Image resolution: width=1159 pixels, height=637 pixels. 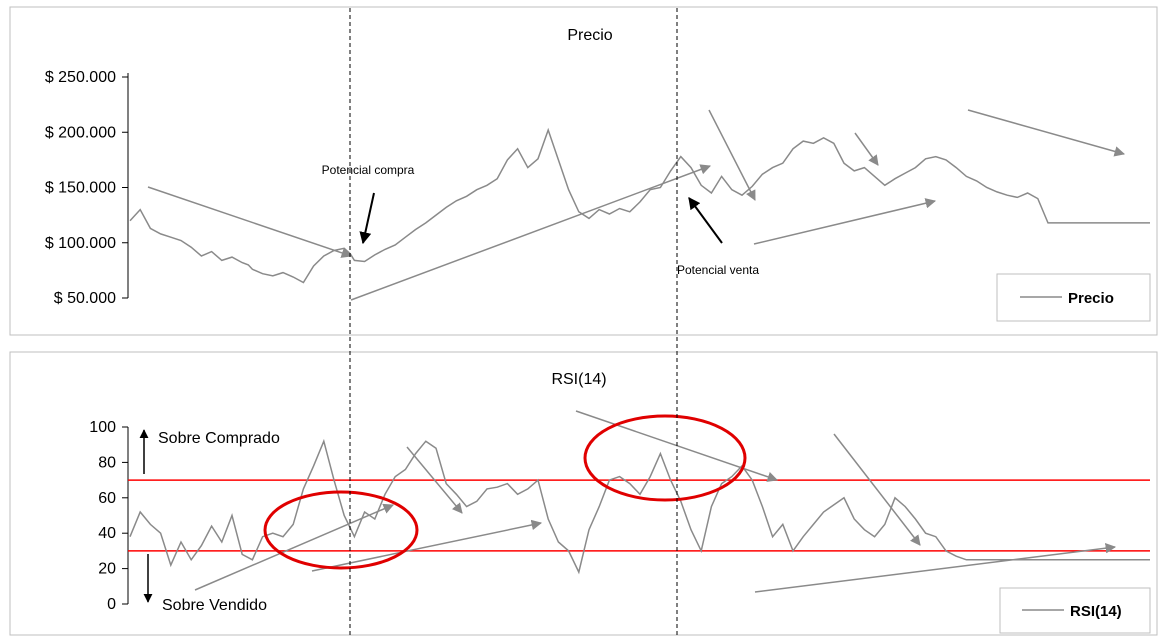 I want to click on price-recovery-arrow, so click(x=845, y=221).